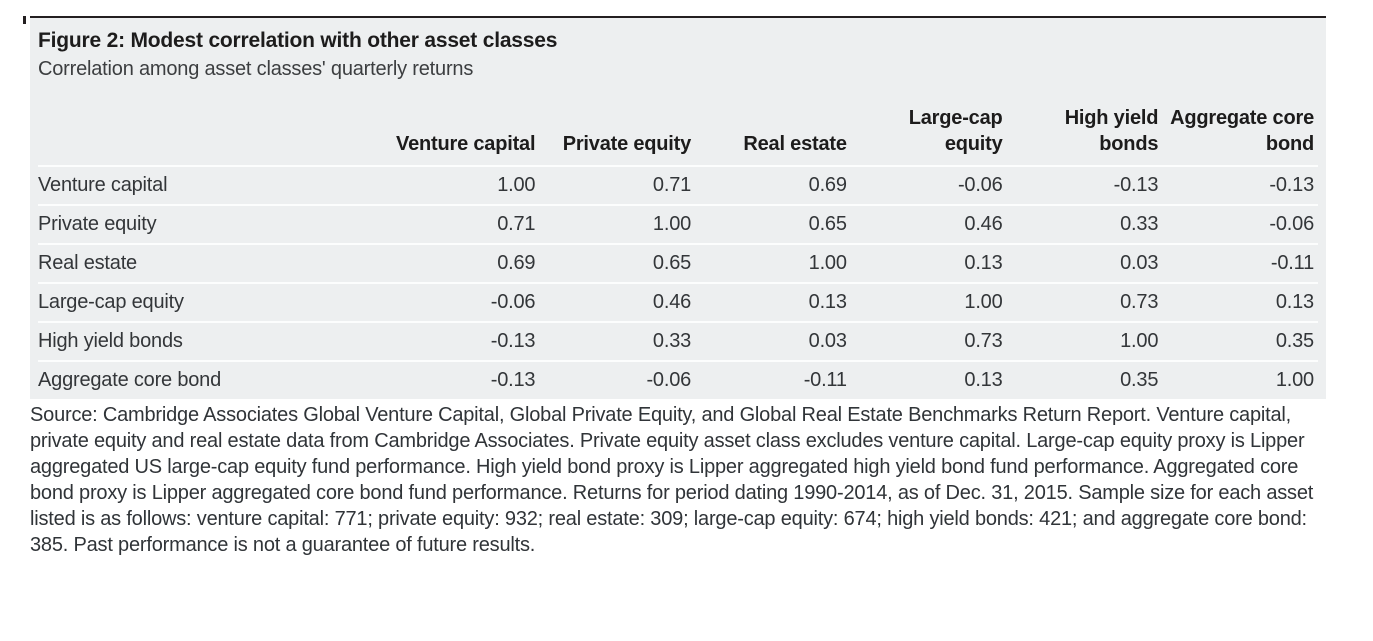 This screenshot has width=1373, height=641. What do you see at coordinates (211, 136) in the screenshot?
I see `row-header-spacer` at bounding box center [211, 136].